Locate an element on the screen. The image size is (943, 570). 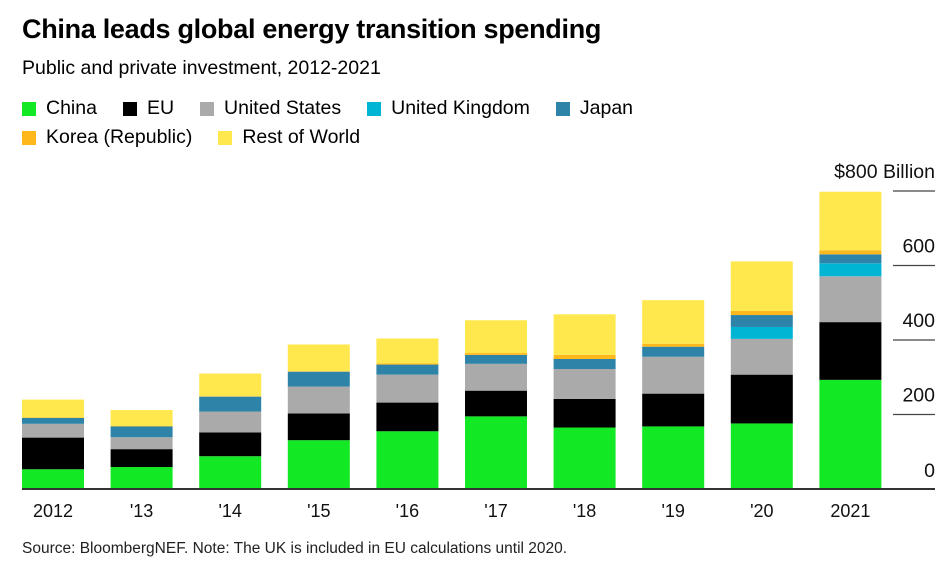
x-tick-label: 2012 is located at coordinates (53, 511).